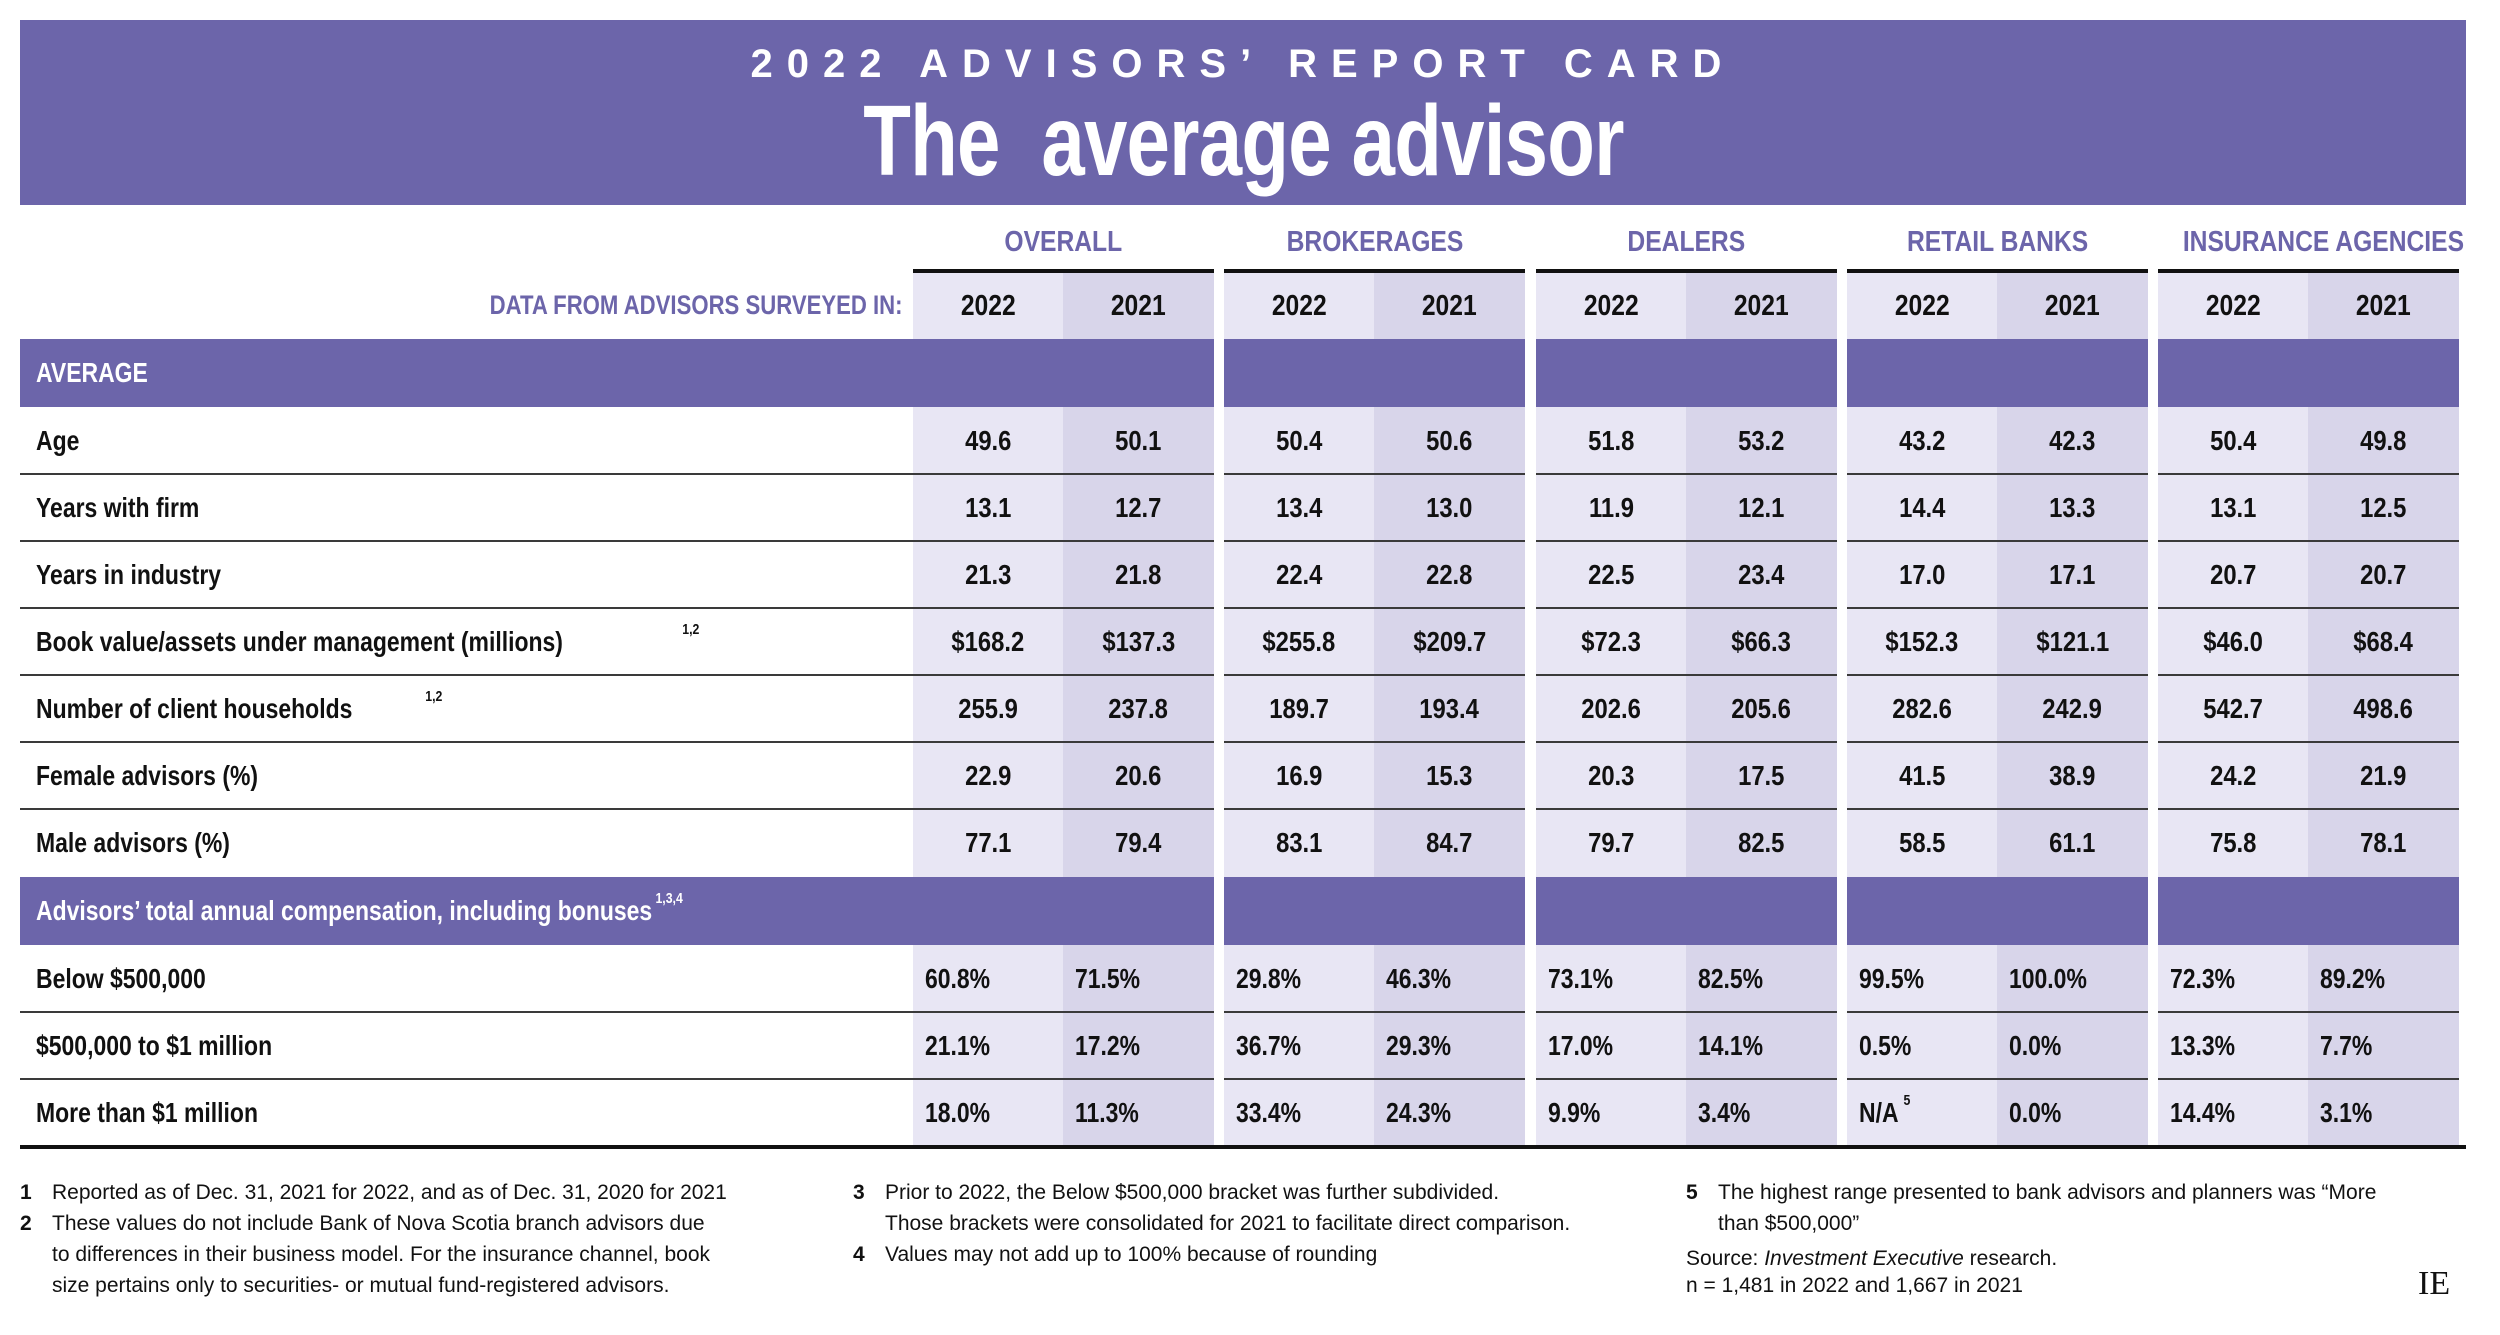  What do you see at coordinates (1922, 978) in the screenshot?
I see `table-cell: 99.5%` at bounding box center [1922, 978].